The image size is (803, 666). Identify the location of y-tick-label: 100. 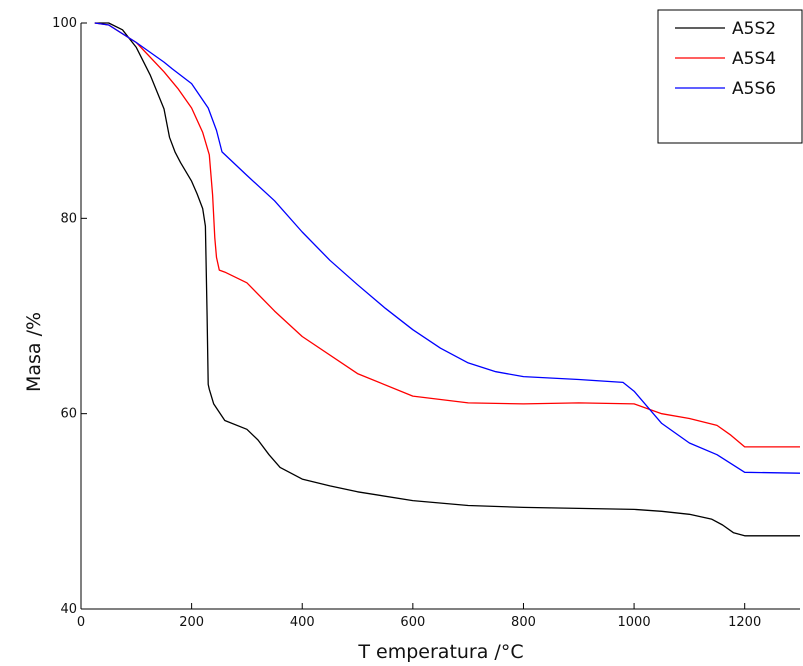
(64, 23).